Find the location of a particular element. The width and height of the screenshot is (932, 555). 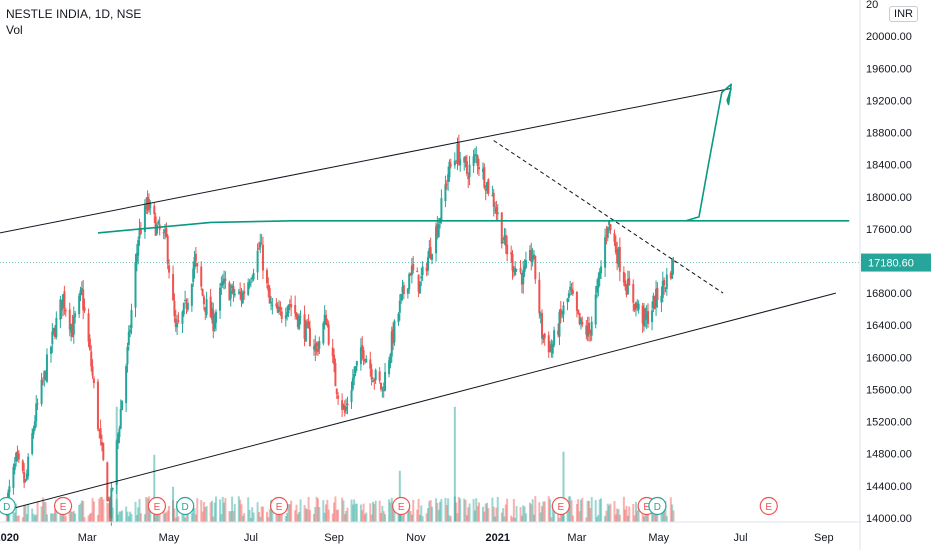

x-tick-label: 2021 is located at coordinates (498, 538).